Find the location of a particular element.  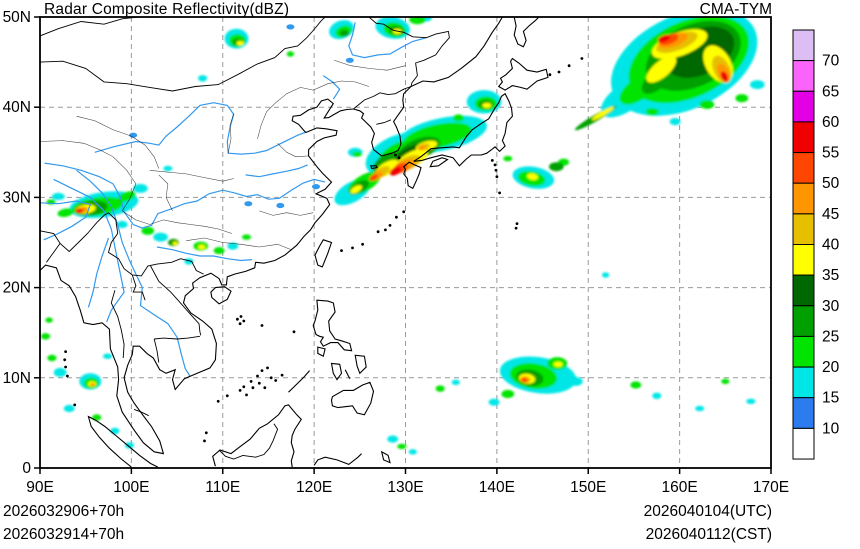

colorbar-label: 45 is located at coordinates (830, 214).